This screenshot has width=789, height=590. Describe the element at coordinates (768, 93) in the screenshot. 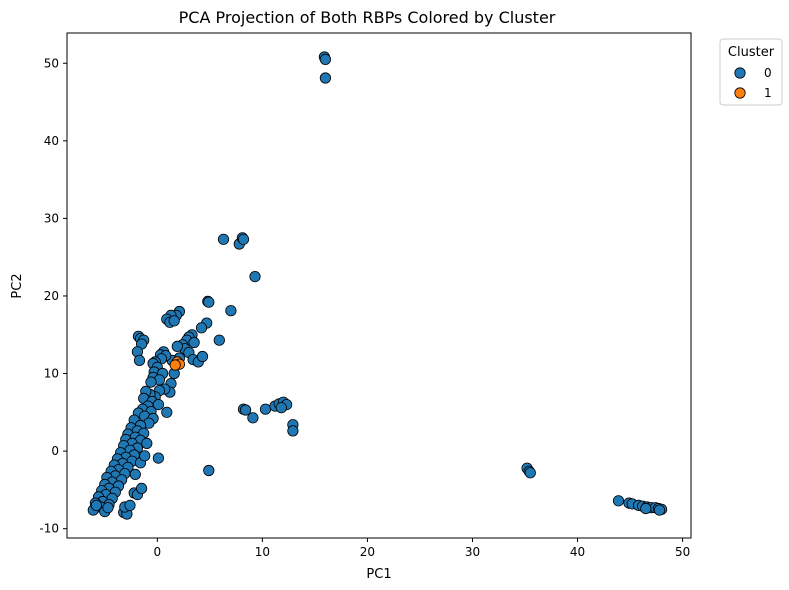

I see `legend-label-cluster-1: 1` at that location.